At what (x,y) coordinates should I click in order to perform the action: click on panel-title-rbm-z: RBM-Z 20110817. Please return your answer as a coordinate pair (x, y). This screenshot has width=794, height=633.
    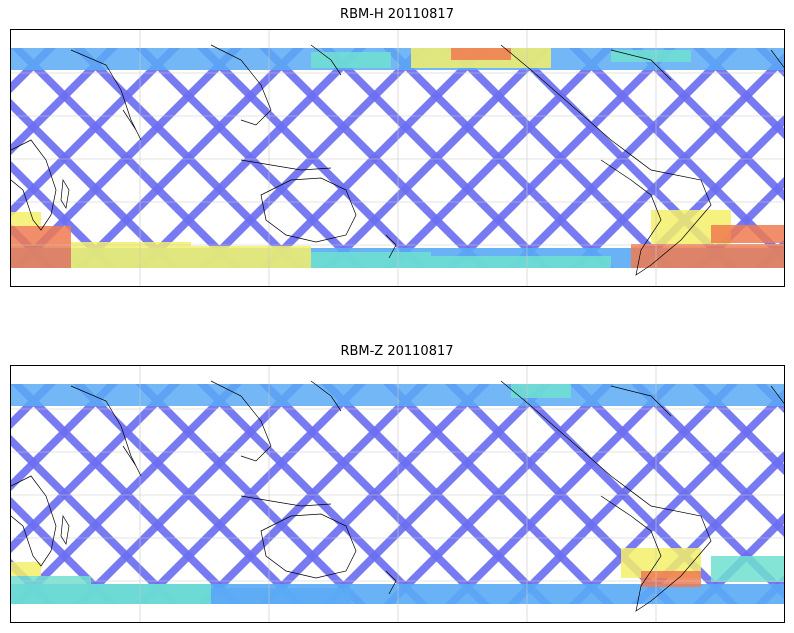
    Looking at the image, I should click on (397, 351).